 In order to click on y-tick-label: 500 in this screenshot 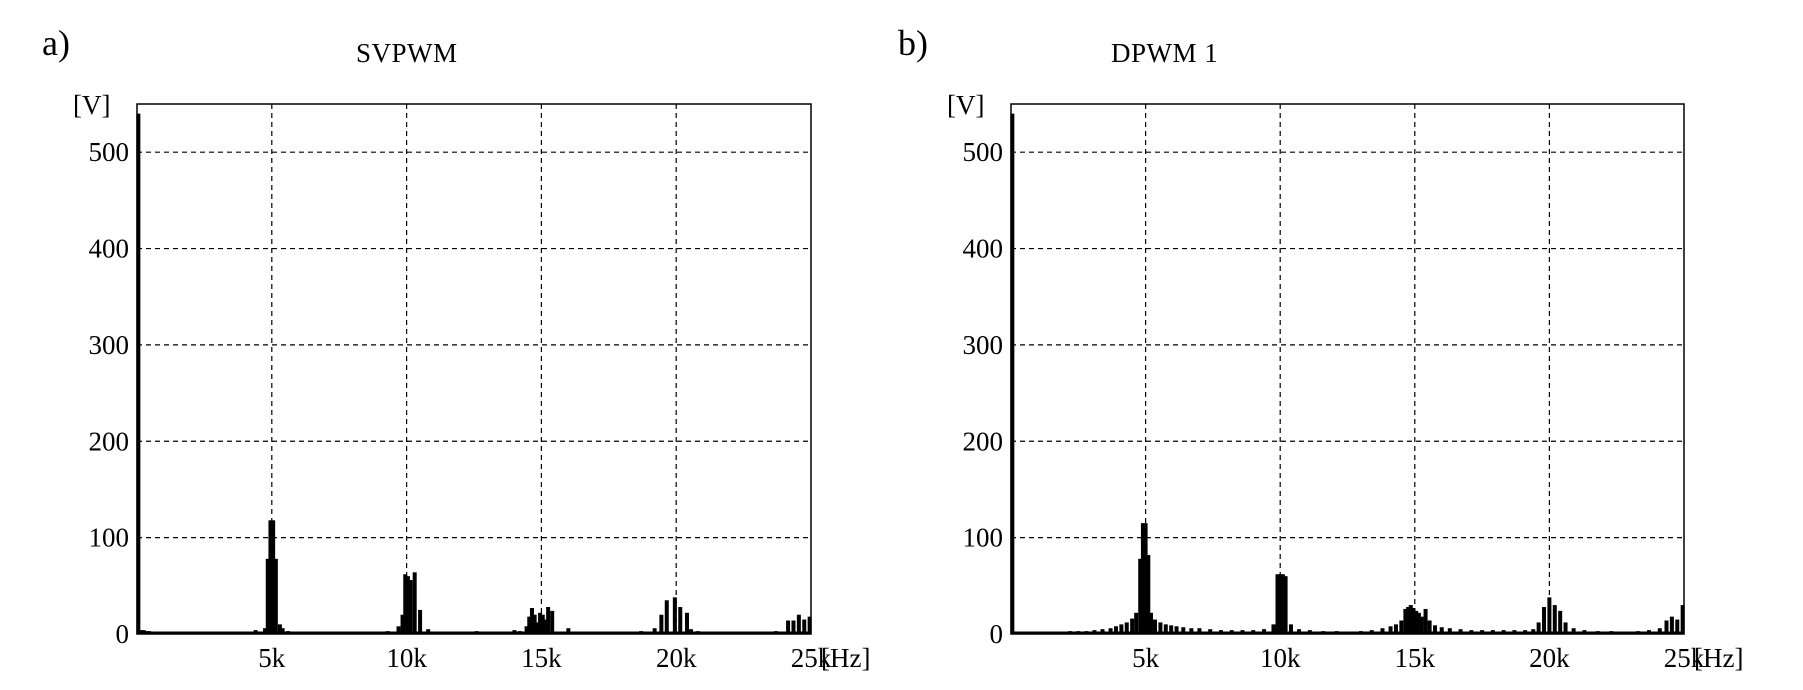, I will do `click(983, 152)`.